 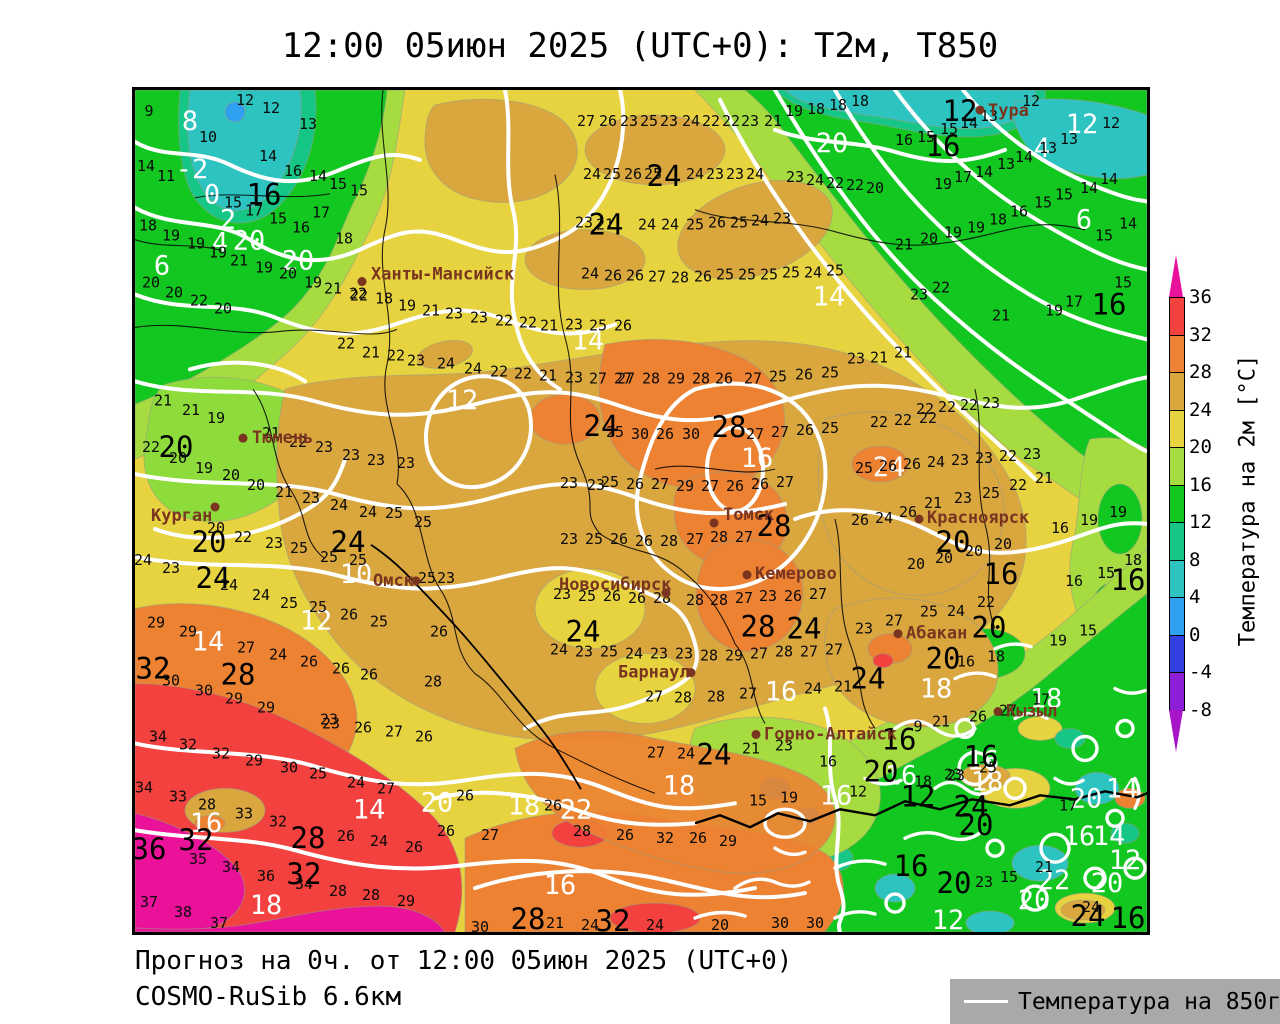 What do you see at coordinates (190, 121) in the screenshot?
I see `contour-label-850: 8` at bounding box center [190, 121].